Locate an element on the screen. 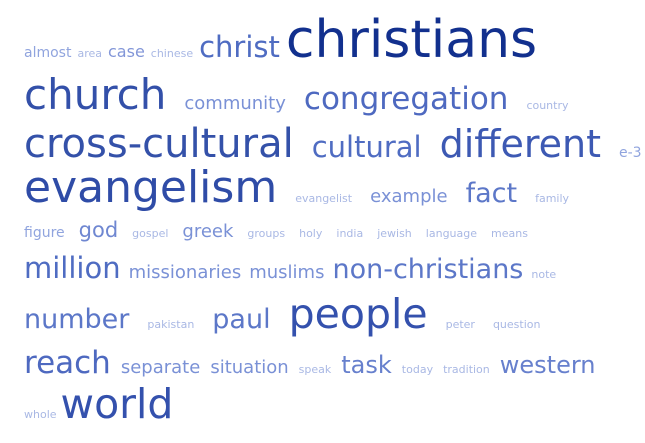 Image resolution: width=645 pixels, height=443 pixels. word-evangelism: evangelism is located at coordinates (151, 187).